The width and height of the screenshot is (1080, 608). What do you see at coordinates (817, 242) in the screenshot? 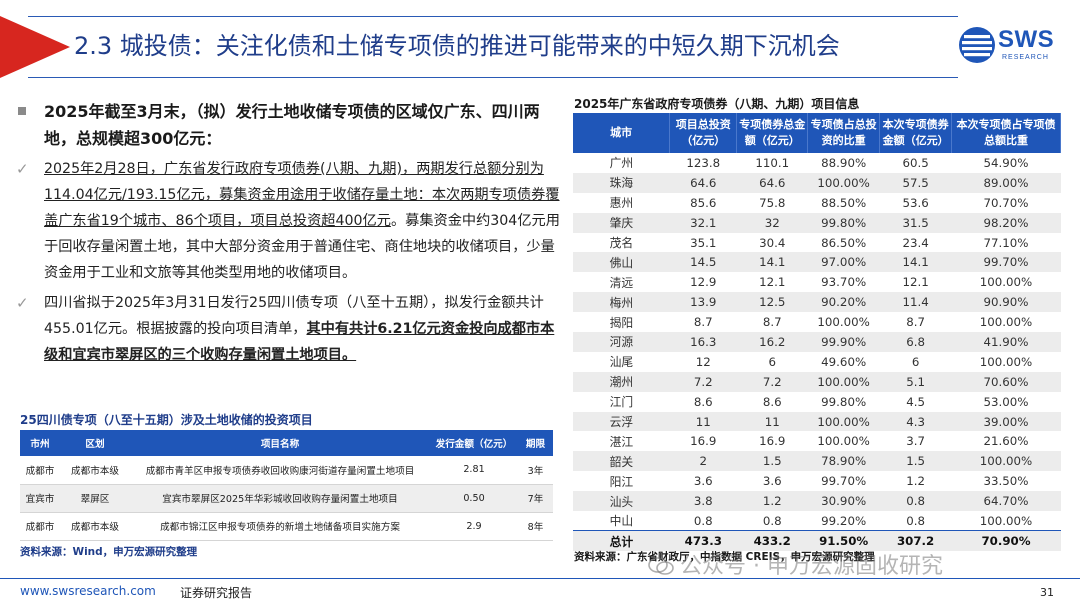
I see `table-row: 茂名 35.1 30.4 86.50% 23.4 77.10%` at bounding box center [817, 242].